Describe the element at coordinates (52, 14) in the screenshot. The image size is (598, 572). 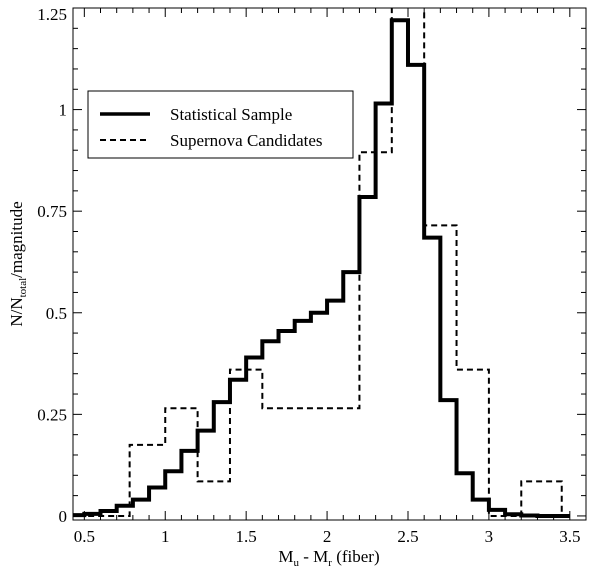
I see `y-tick-label: 1.25` at that location.